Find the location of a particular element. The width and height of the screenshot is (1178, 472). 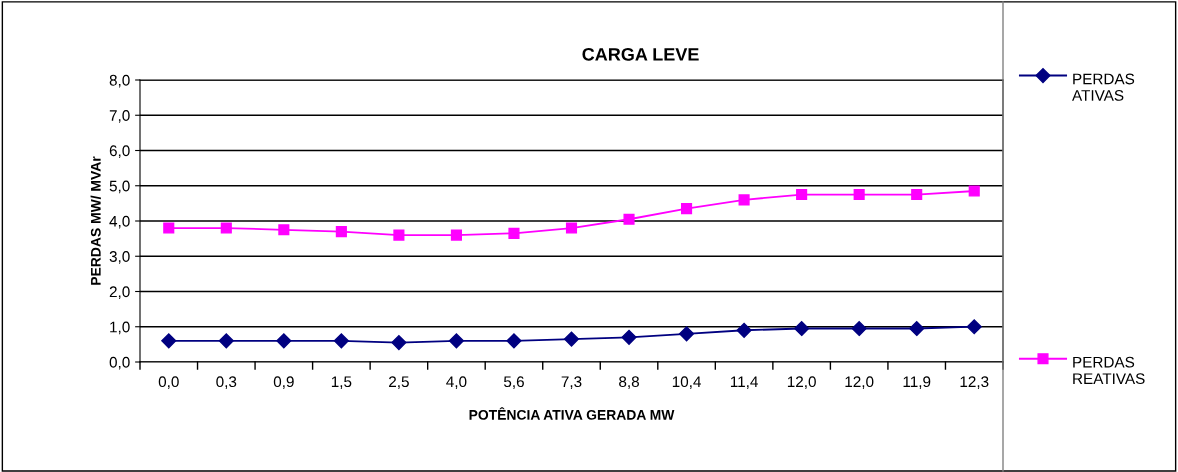

legend-label: PERDAS ATIVAS is located at coordinates (1103, 87).